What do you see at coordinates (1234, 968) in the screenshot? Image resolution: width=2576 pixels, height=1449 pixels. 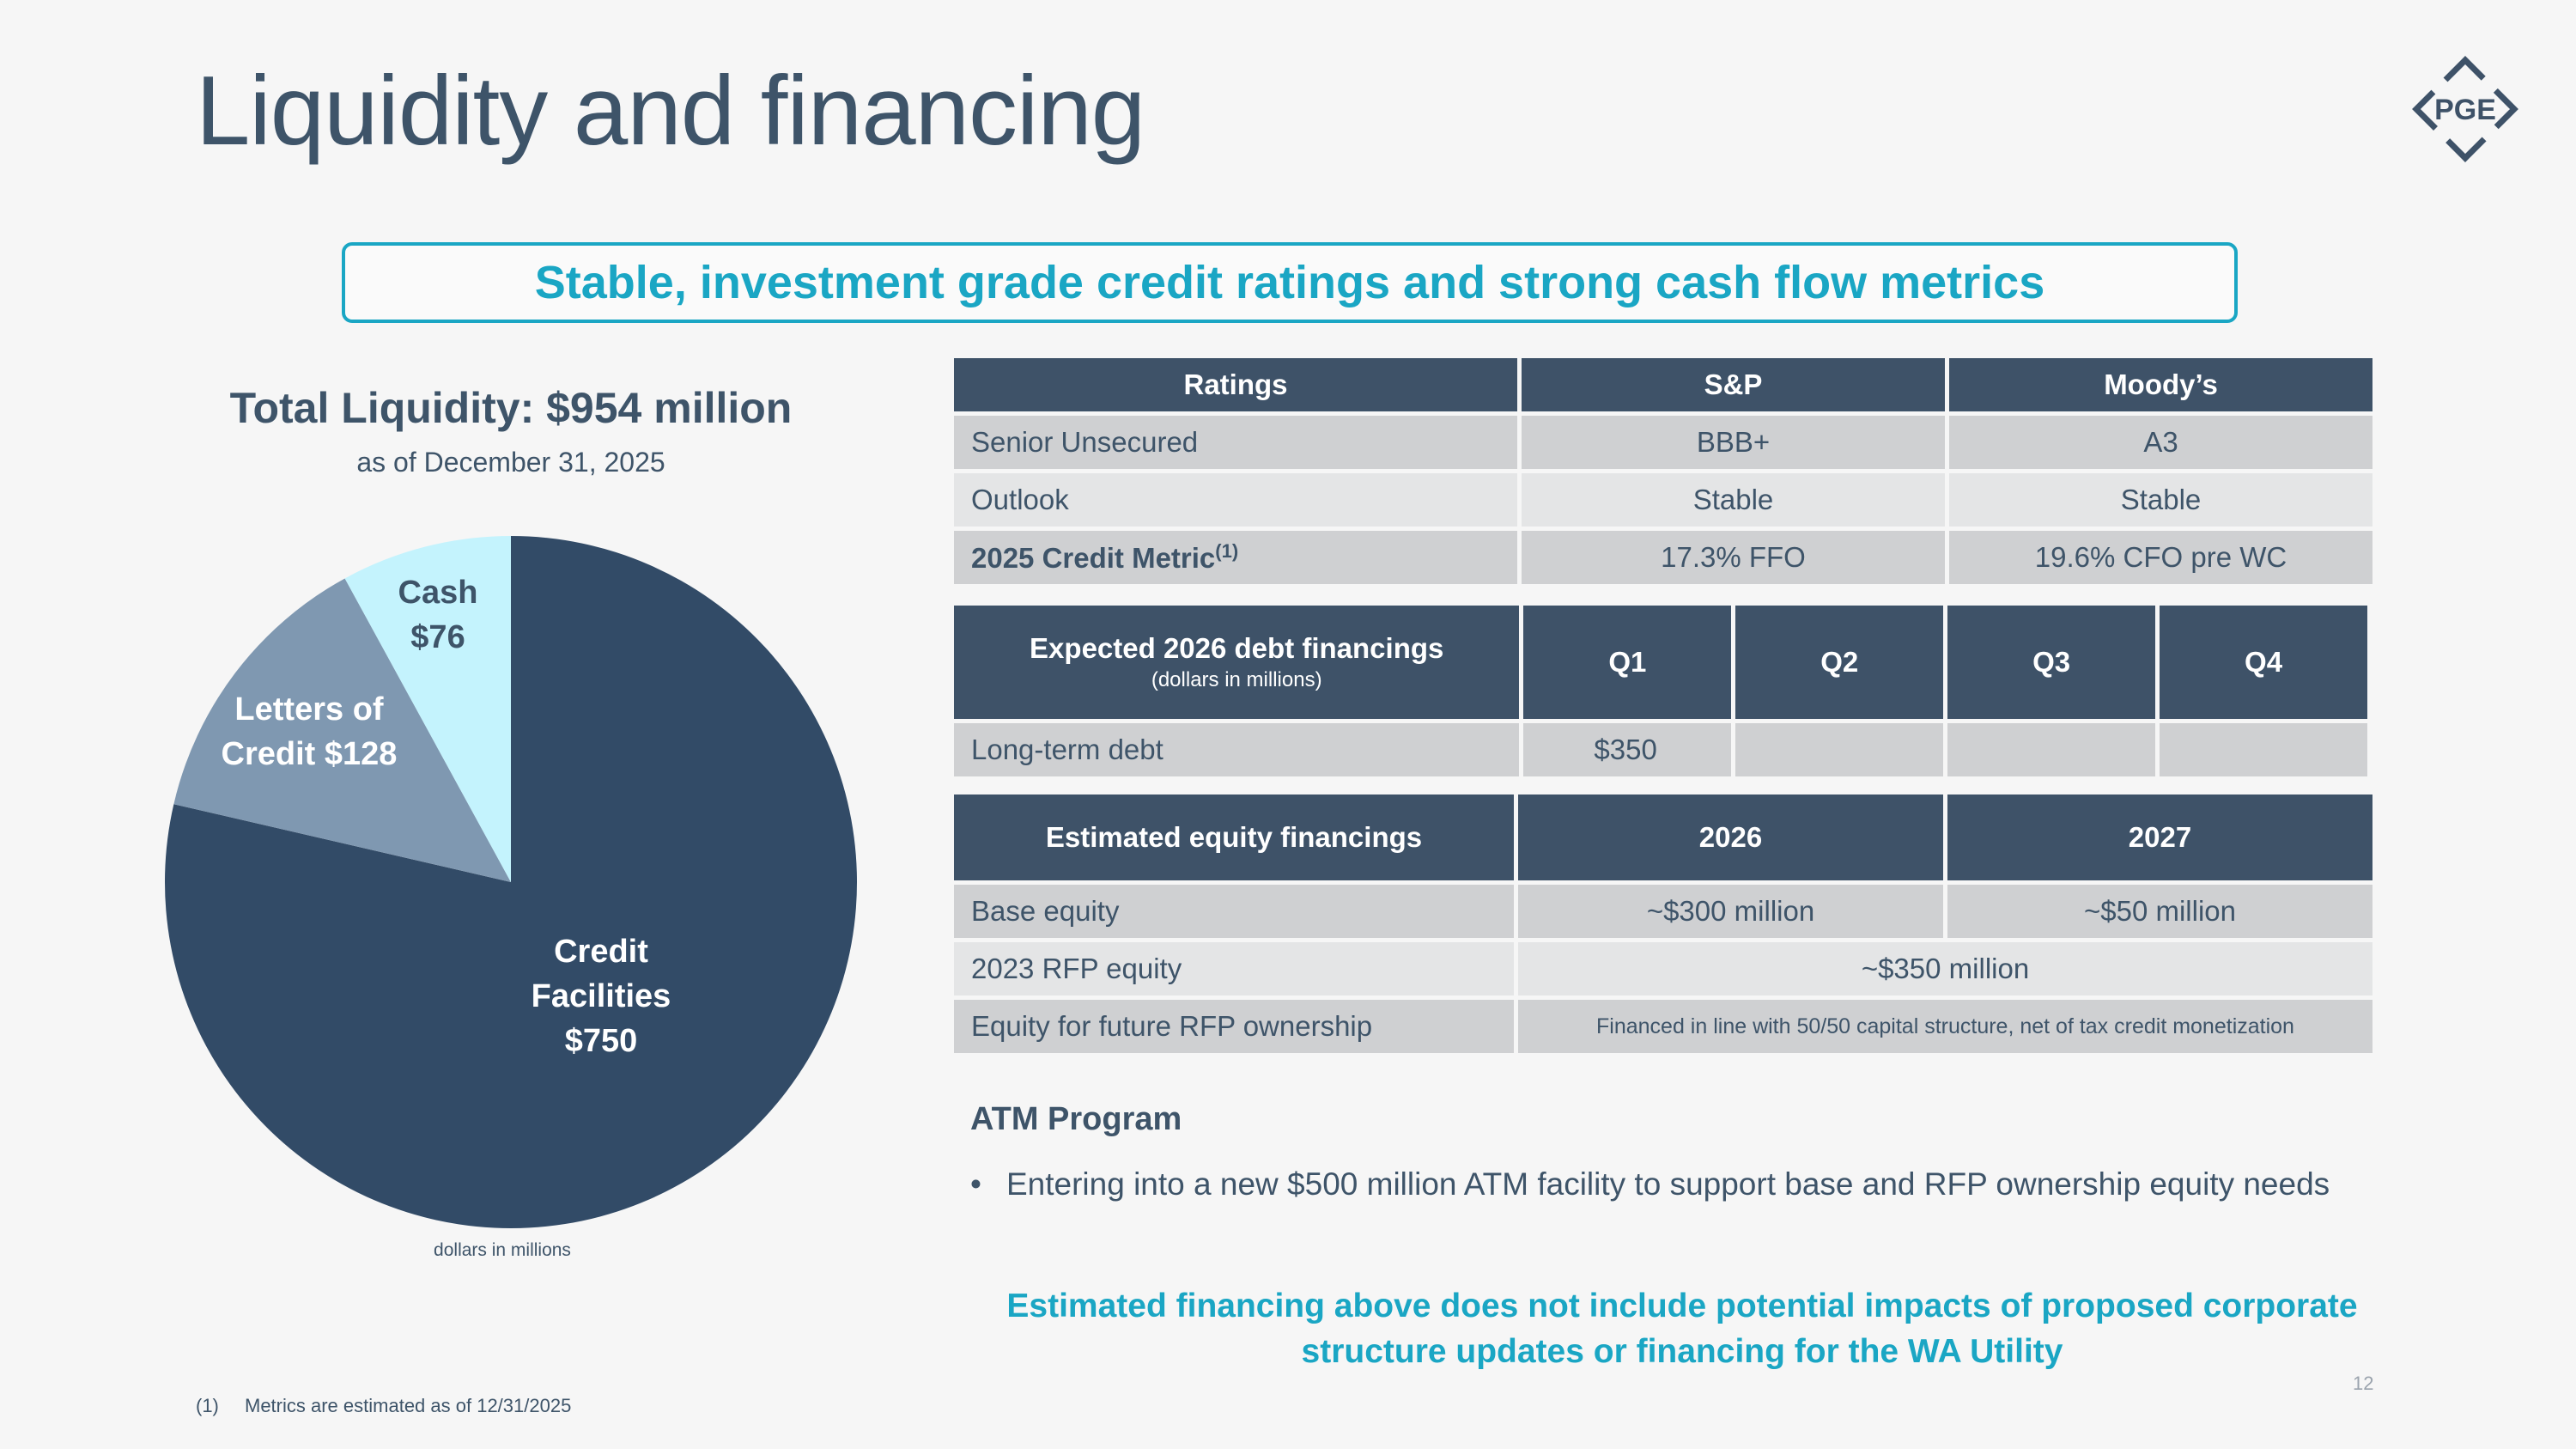 I see `row-label: 2023 RFP equity` at bounding box center [1234, 968].